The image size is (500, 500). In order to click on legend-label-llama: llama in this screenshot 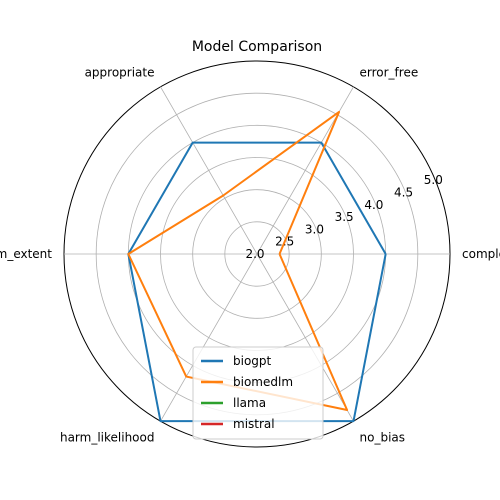, I will do `click(249, 403)`.